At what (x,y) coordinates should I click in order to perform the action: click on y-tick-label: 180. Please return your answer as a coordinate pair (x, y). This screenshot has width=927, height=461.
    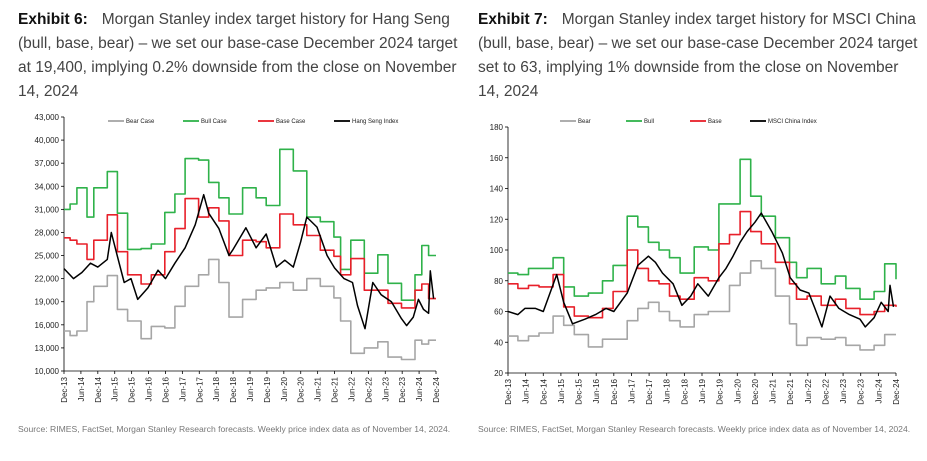
    Looking at the image, I should click on (497, 127).